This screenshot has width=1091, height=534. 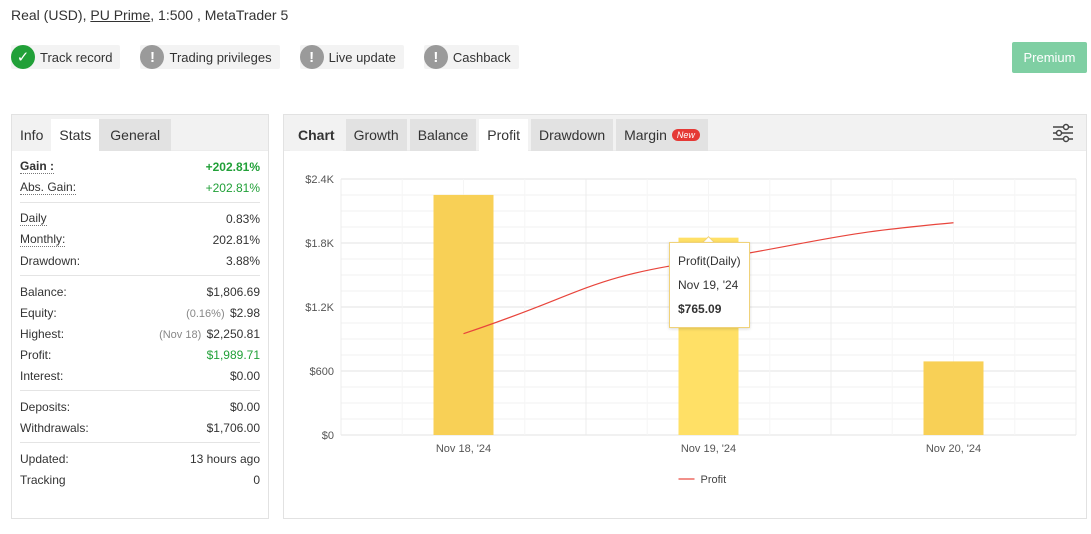 I want to click on tooltip-date: Nov 19, '24, so click(x=708, y=285).